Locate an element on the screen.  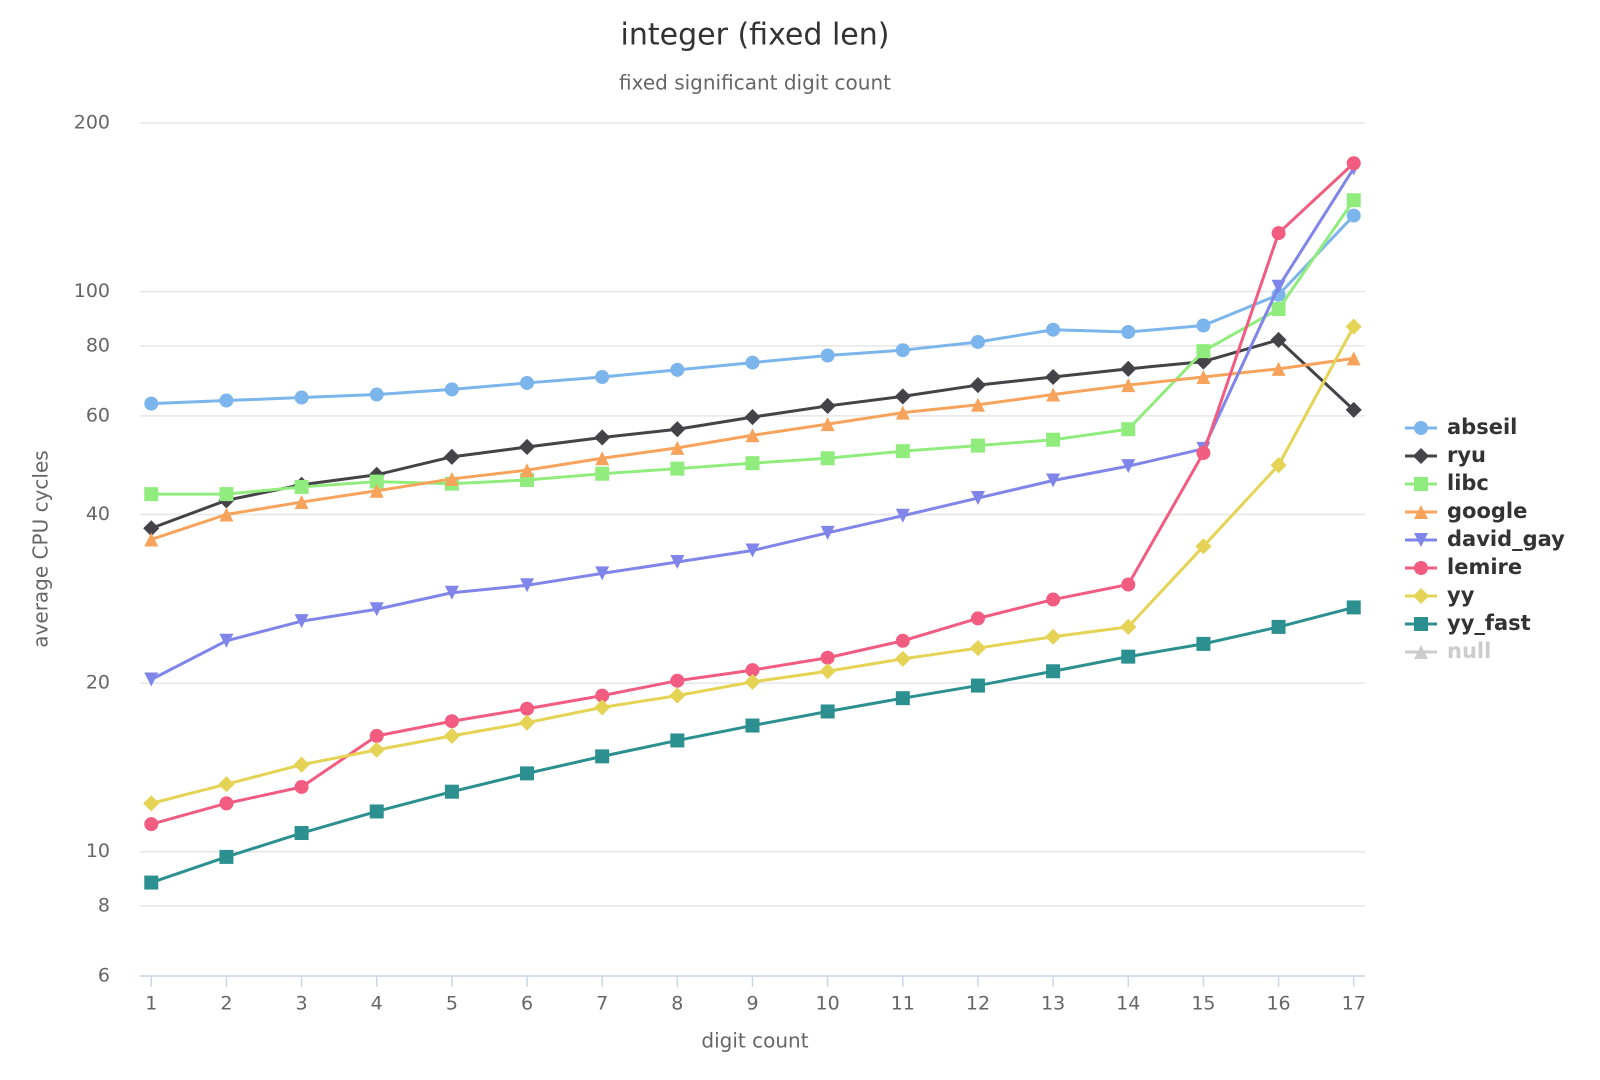
legend-item: yy_fast is located at coordinates (1468, 623).